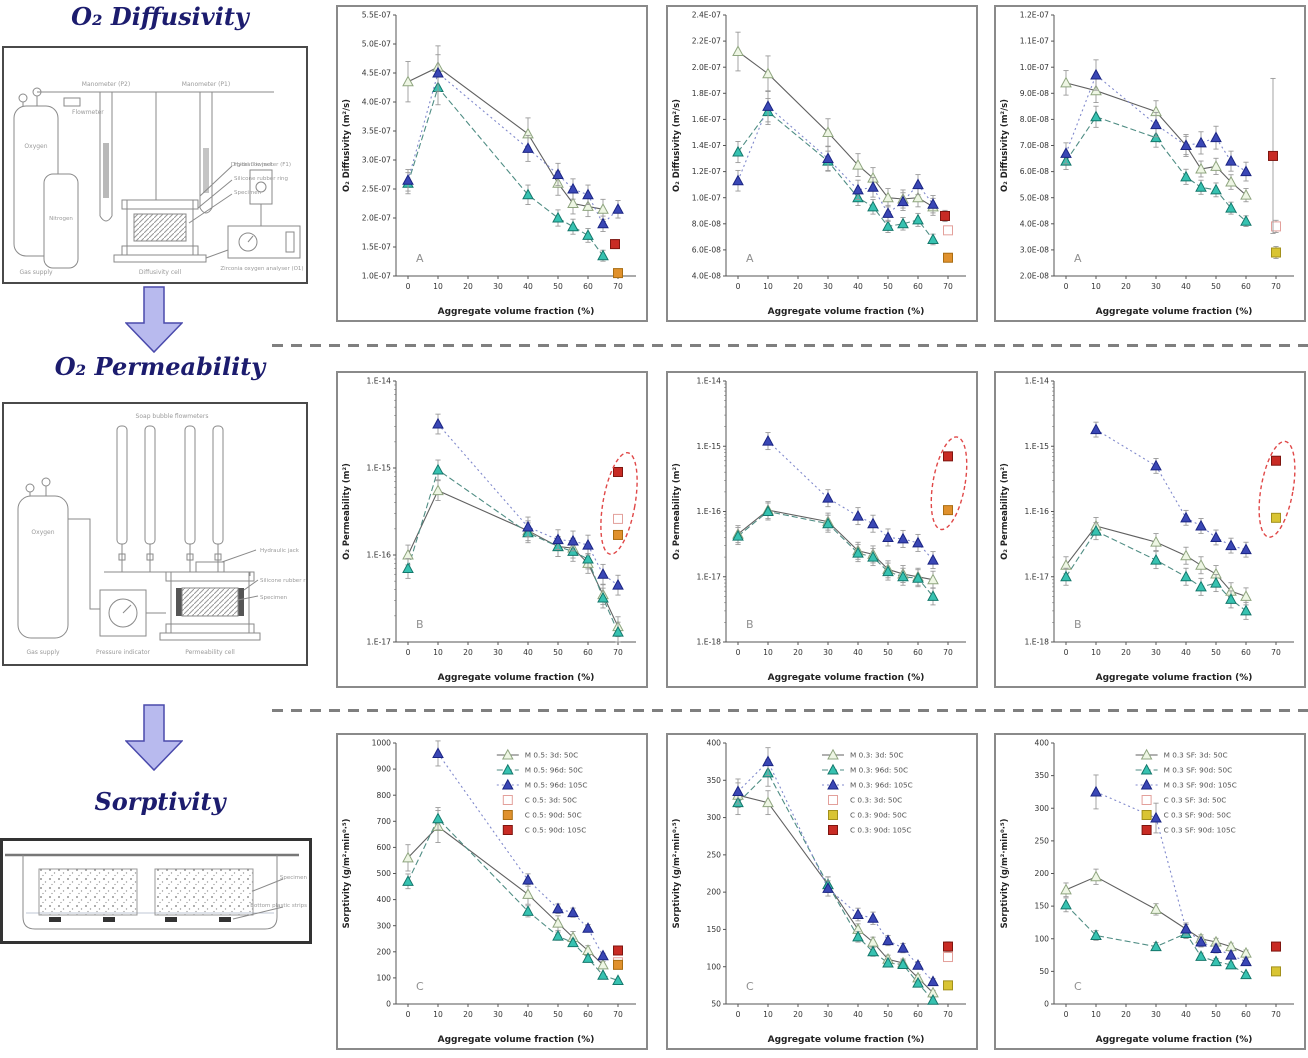  Describe the element at coordinates (379, 381) in the screenshot. I see `svg-text: 1.E-14` at that location.